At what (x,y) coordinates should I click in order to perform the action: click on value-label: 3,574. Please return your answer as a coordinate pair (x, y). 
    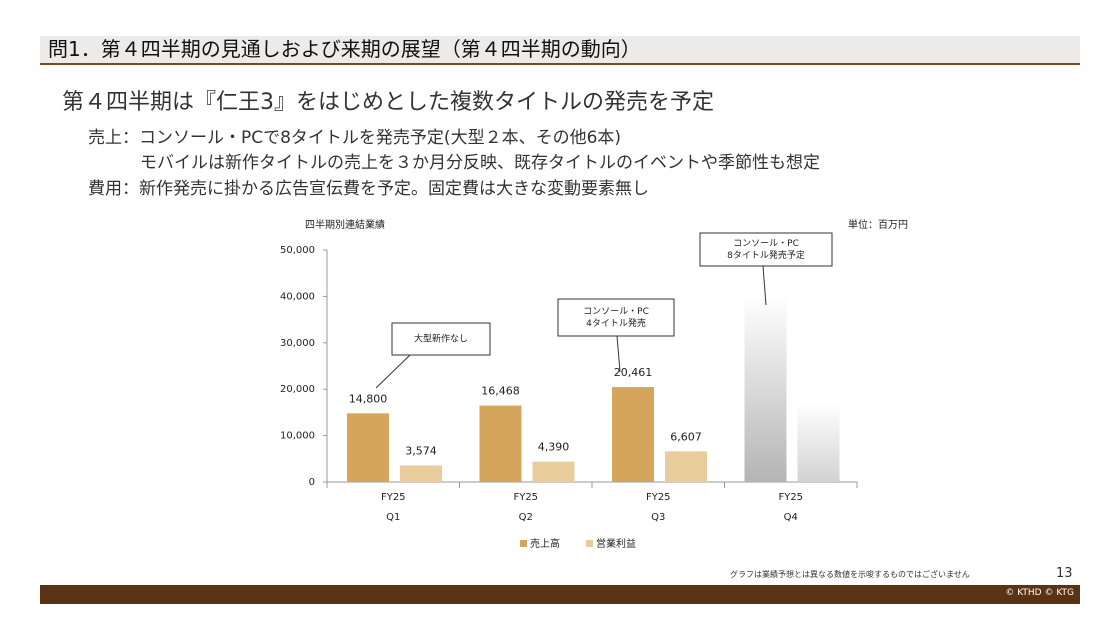
    Looking at the image, I should click on (421, 450).